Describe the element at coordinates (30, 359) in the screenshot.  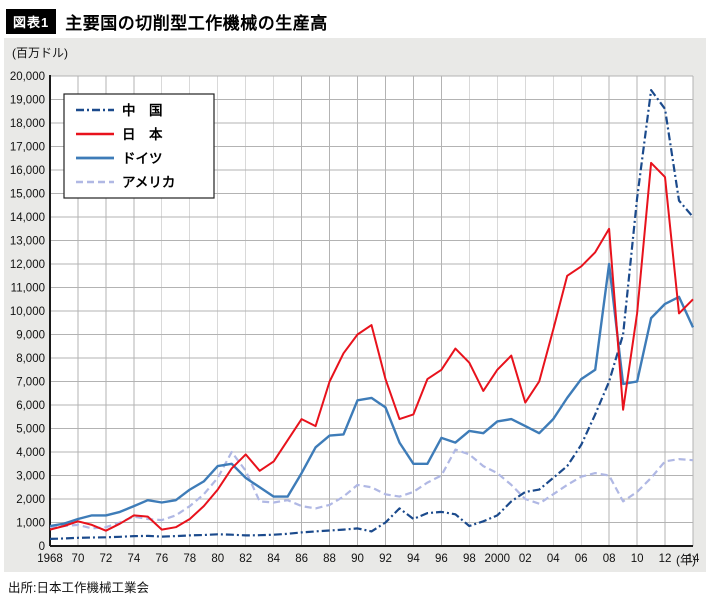
I see `y-tick-label: 8,000` at that location.